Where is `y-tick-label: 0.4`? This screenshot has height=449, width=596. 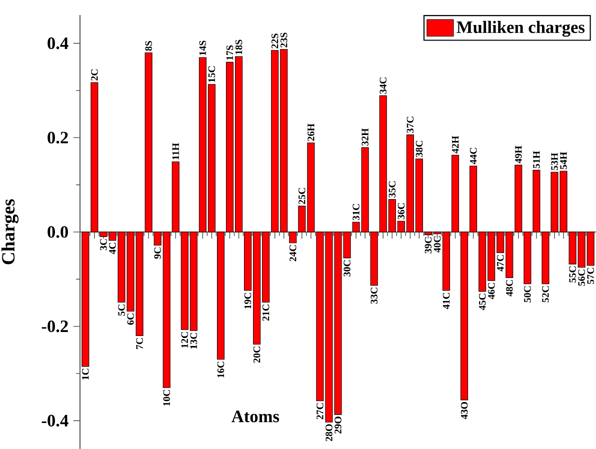 y-tick-label: 0.4 is located at coordinates (58, 43).